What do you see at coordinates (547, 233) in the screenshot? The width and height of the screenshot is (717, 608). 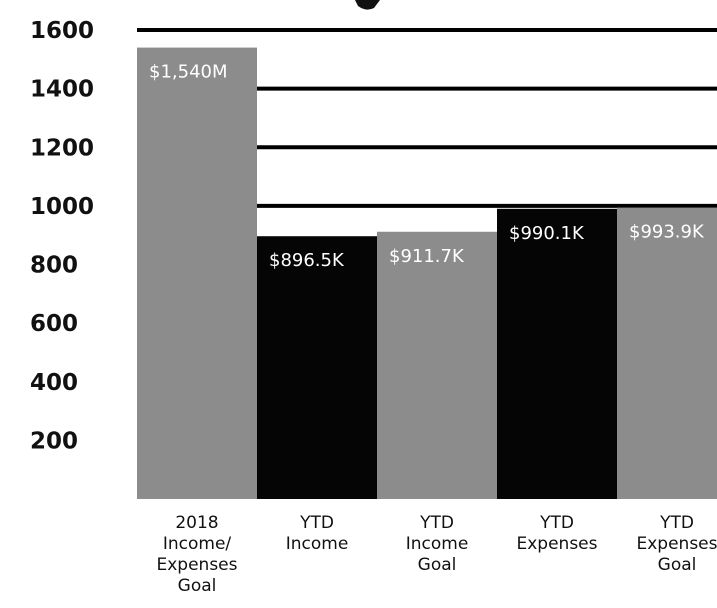 I see `value-label-3: $990.1K` at bounding box center [547, 233].